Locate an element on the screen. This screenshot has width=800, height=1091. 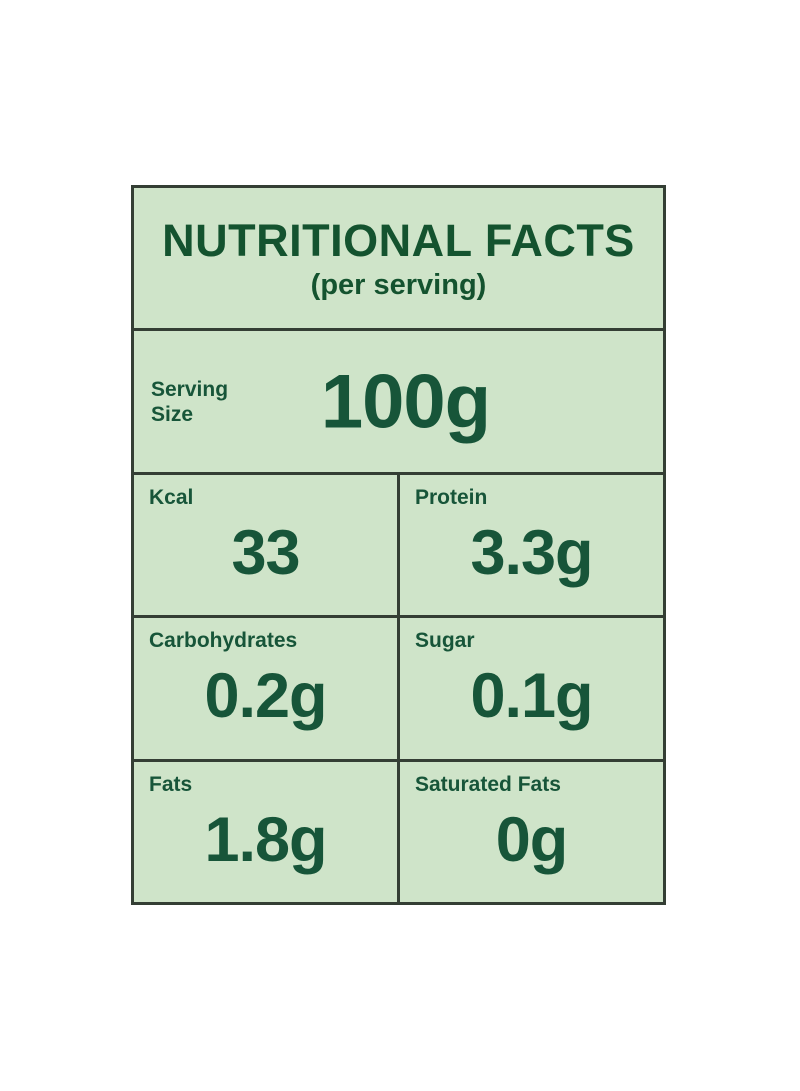
nutrient-cell-saturated-fats: Saturated Fats 0g is located at coordinates (531, 831).